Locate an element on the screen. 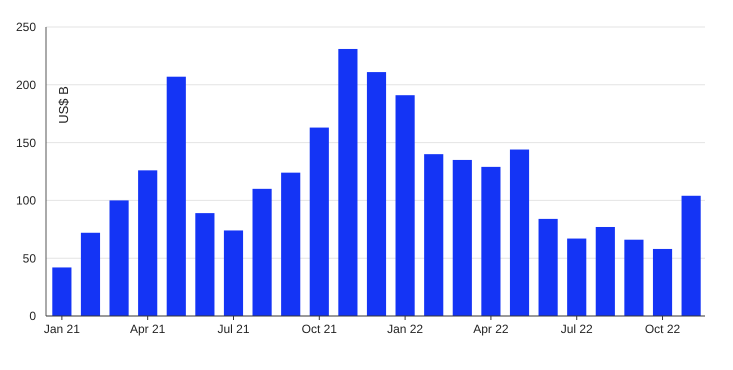 This screenshot has height=370, width=733. x-tick-label: Jul 22 is located at coordinates (577, 329).